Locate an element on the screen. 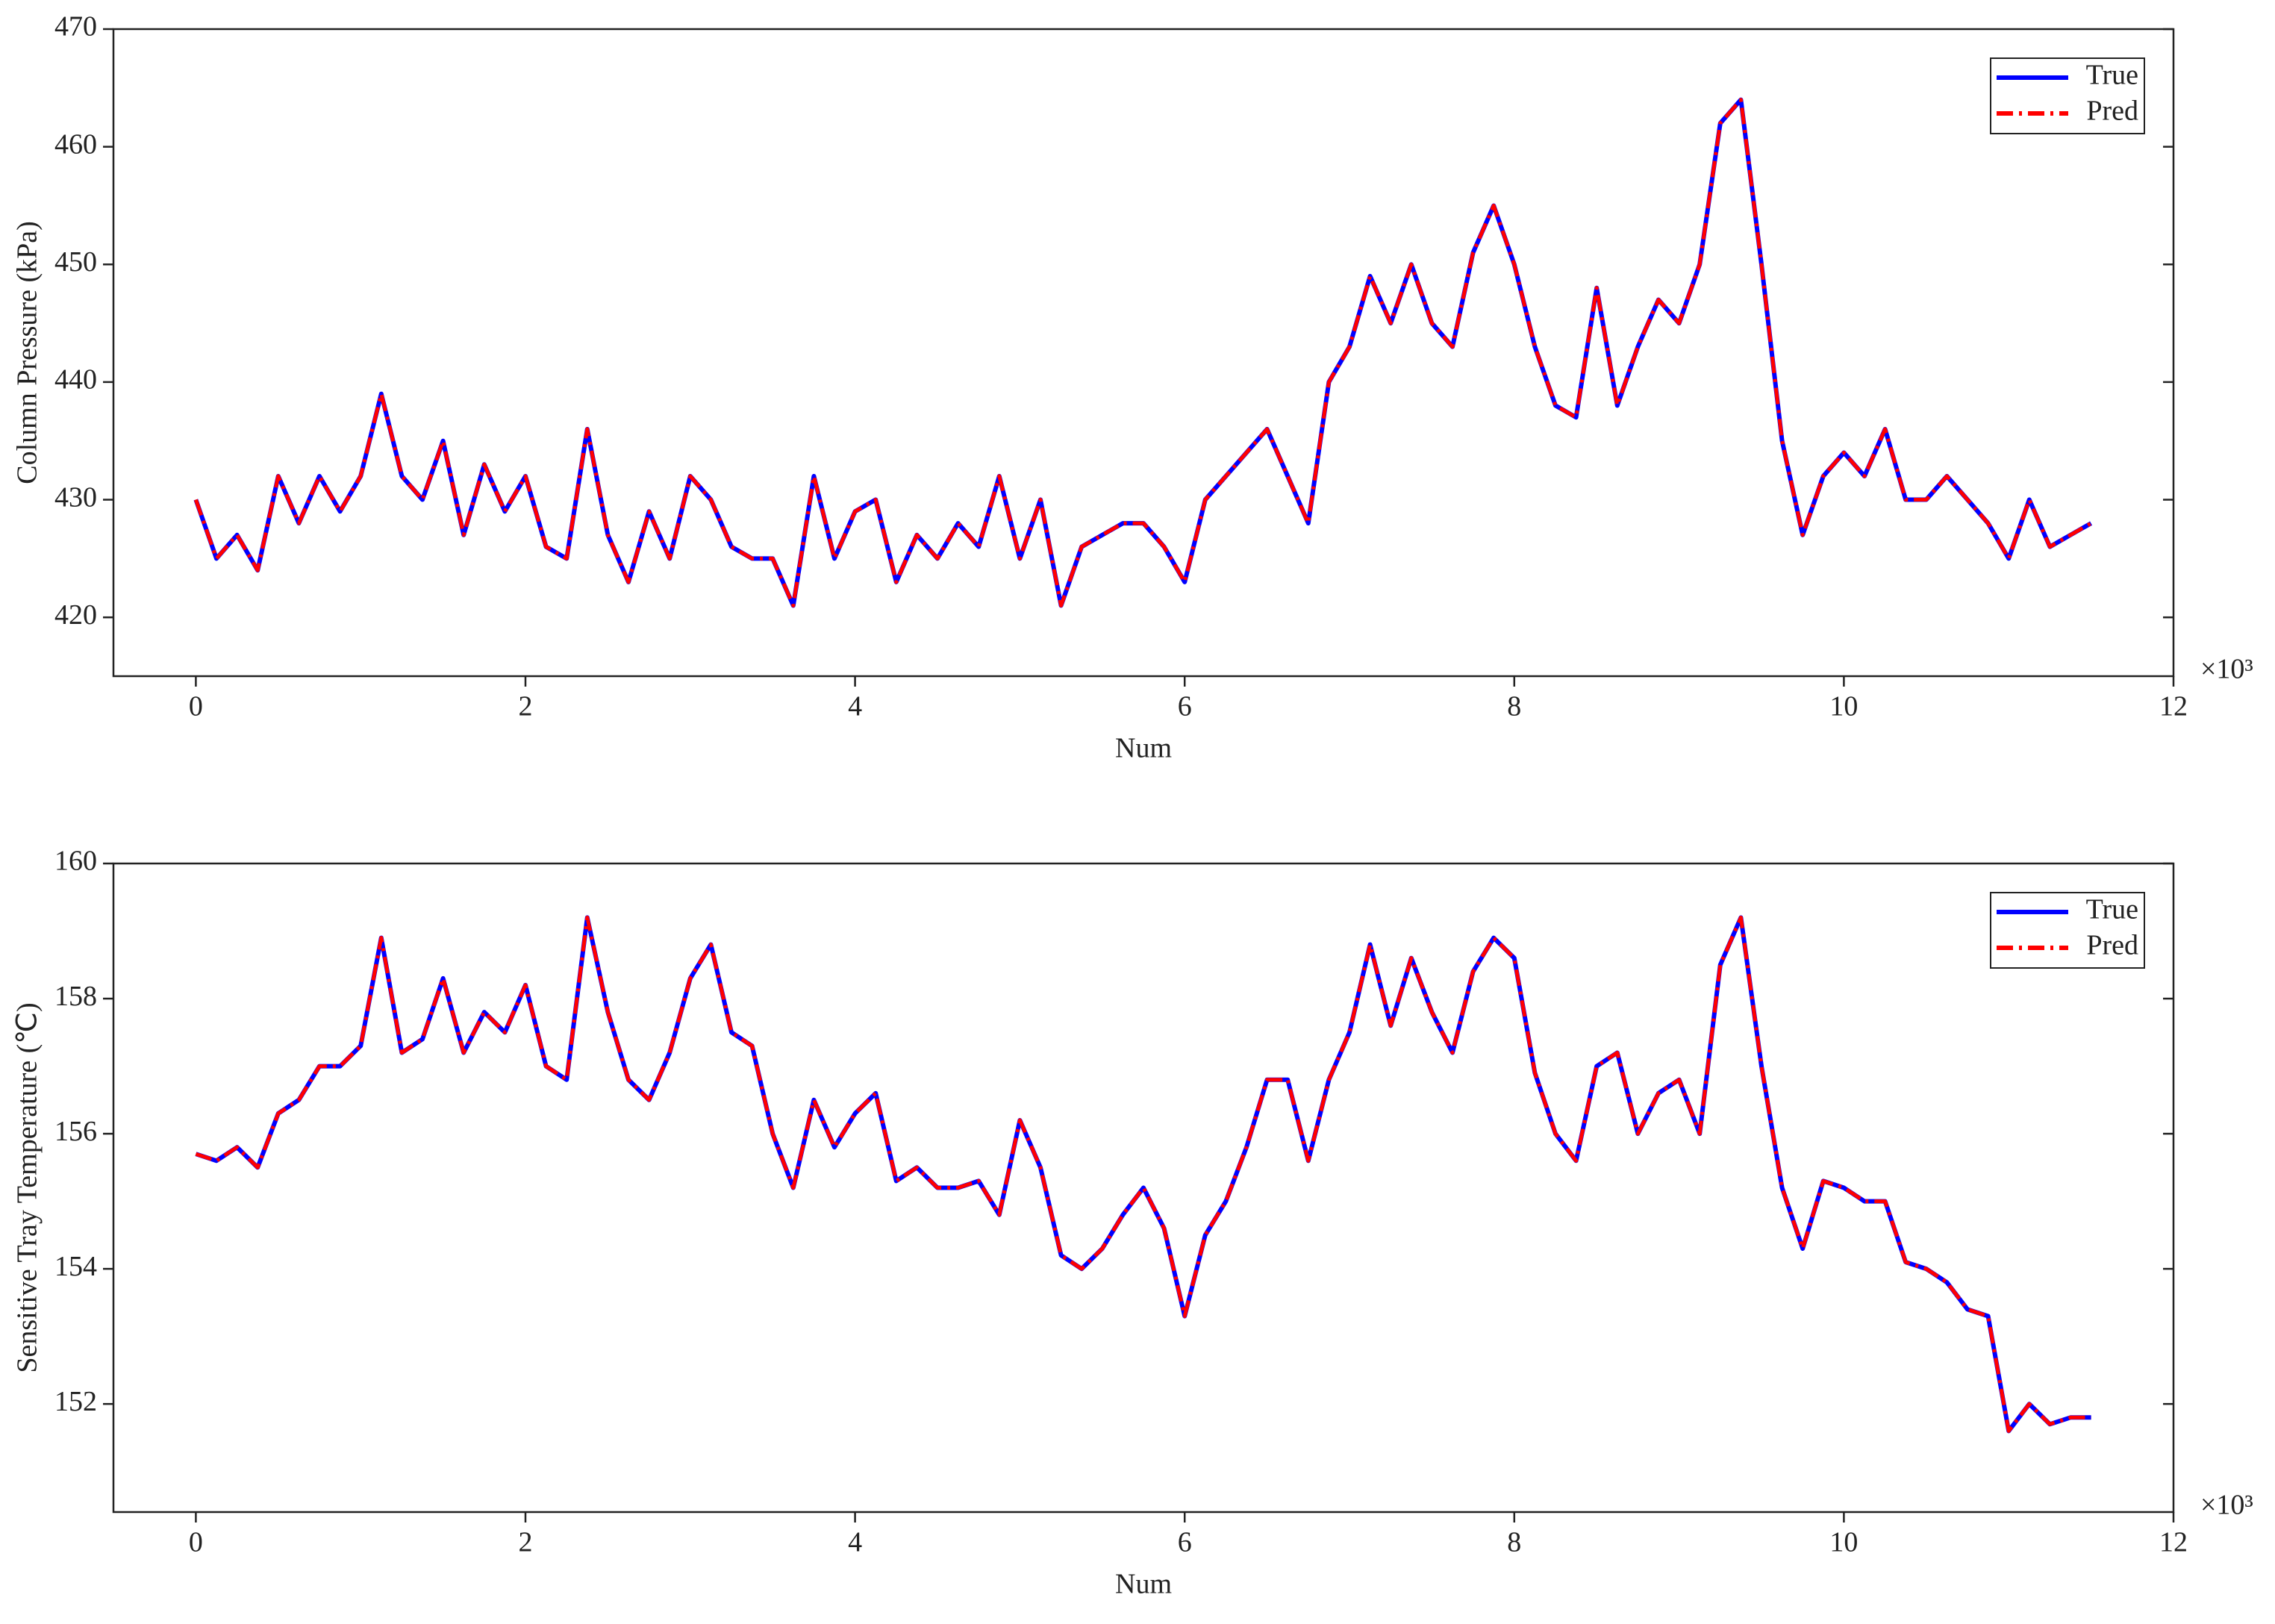 This screenshot has width=2275, height=1624. y-tick-label: 160 is located at coordinates (75, 861).